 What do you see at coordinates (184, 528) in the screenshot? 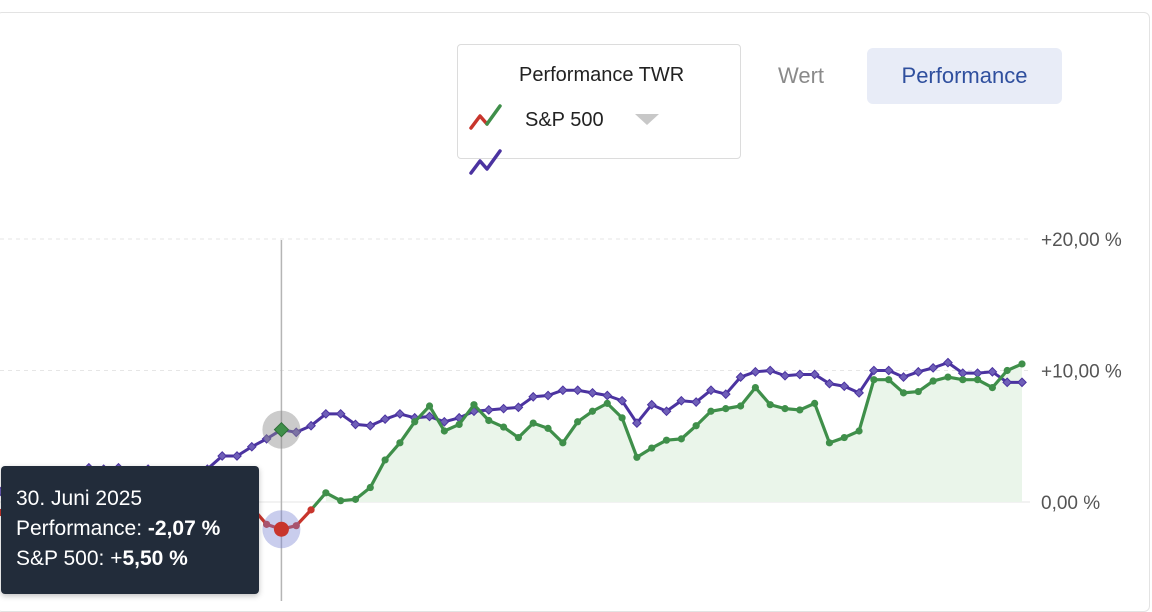
I see `tooltip-performance-value: -2,07 %` at bounding box center [184, 528].